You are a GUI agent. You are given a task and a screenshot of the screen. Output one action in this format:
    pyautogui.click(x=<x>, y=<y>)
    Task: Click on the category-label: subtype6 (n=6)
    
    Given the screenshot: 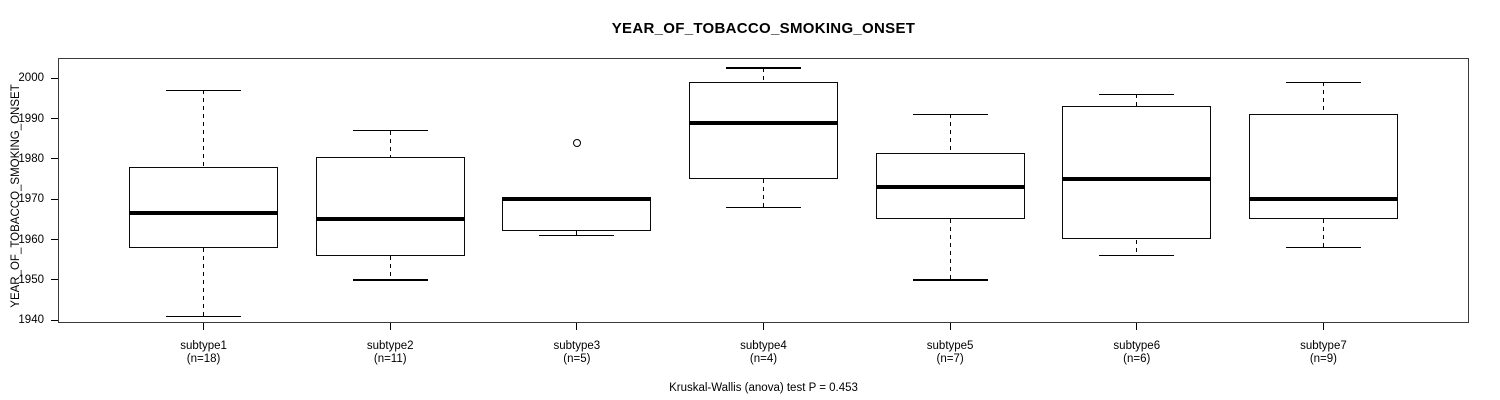 What is the action you would take?
    pyautogui.click(x=1137, y=353)
    